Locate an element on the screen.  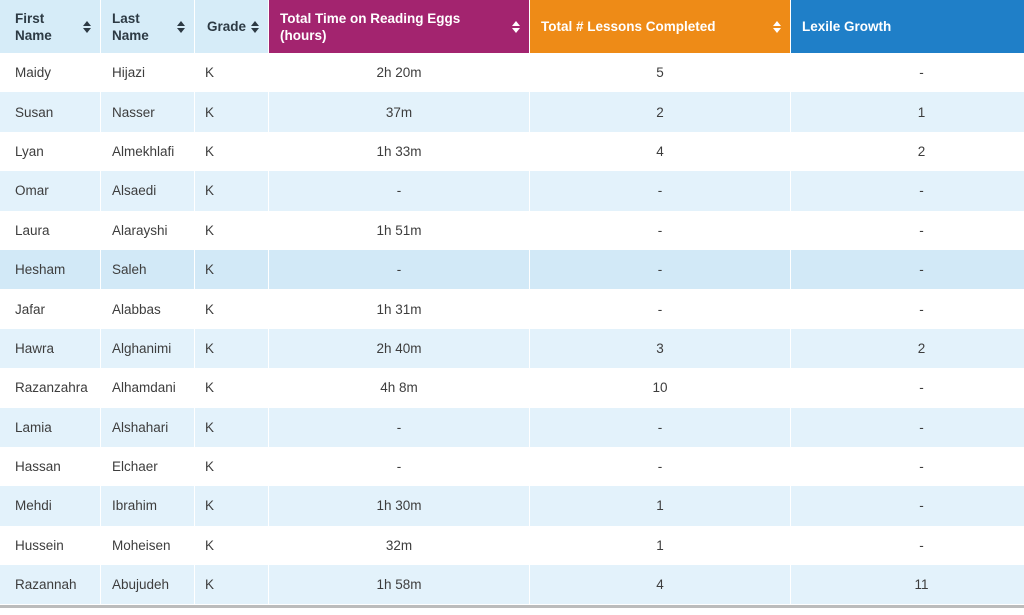
column-header-lexile-growth: Lexile Growth is located at coordinates (907, 26).